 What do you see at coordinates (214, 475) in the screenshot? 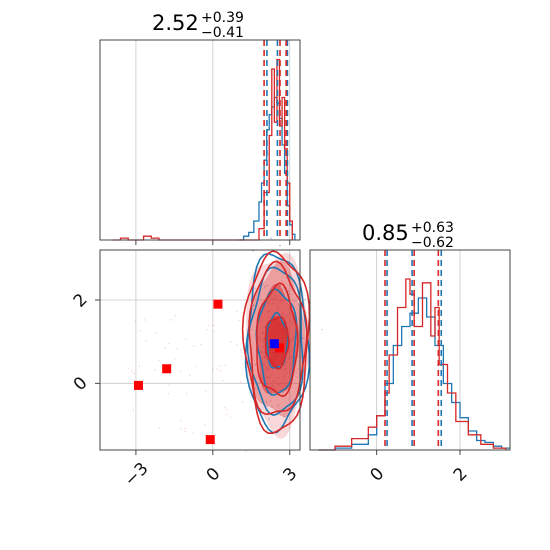
I see `joint-xtick-label-1: 0` at bounding box center [214, 475].